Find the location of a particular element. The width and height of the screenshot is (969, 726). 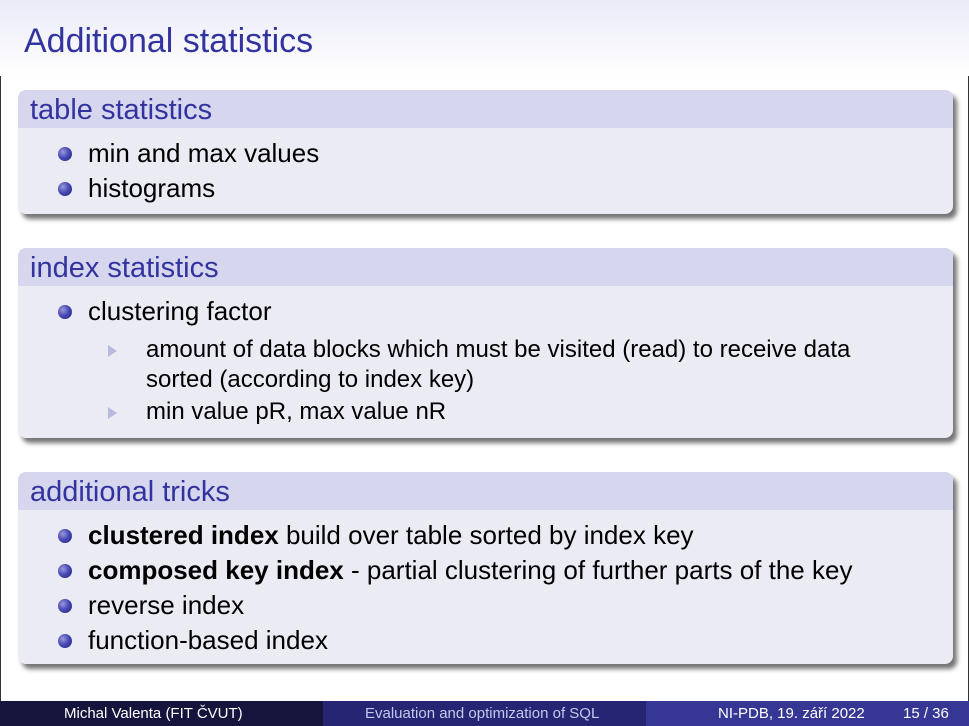

sub-list-item: min value pR, max value nR is located at coordinates (277, 412).